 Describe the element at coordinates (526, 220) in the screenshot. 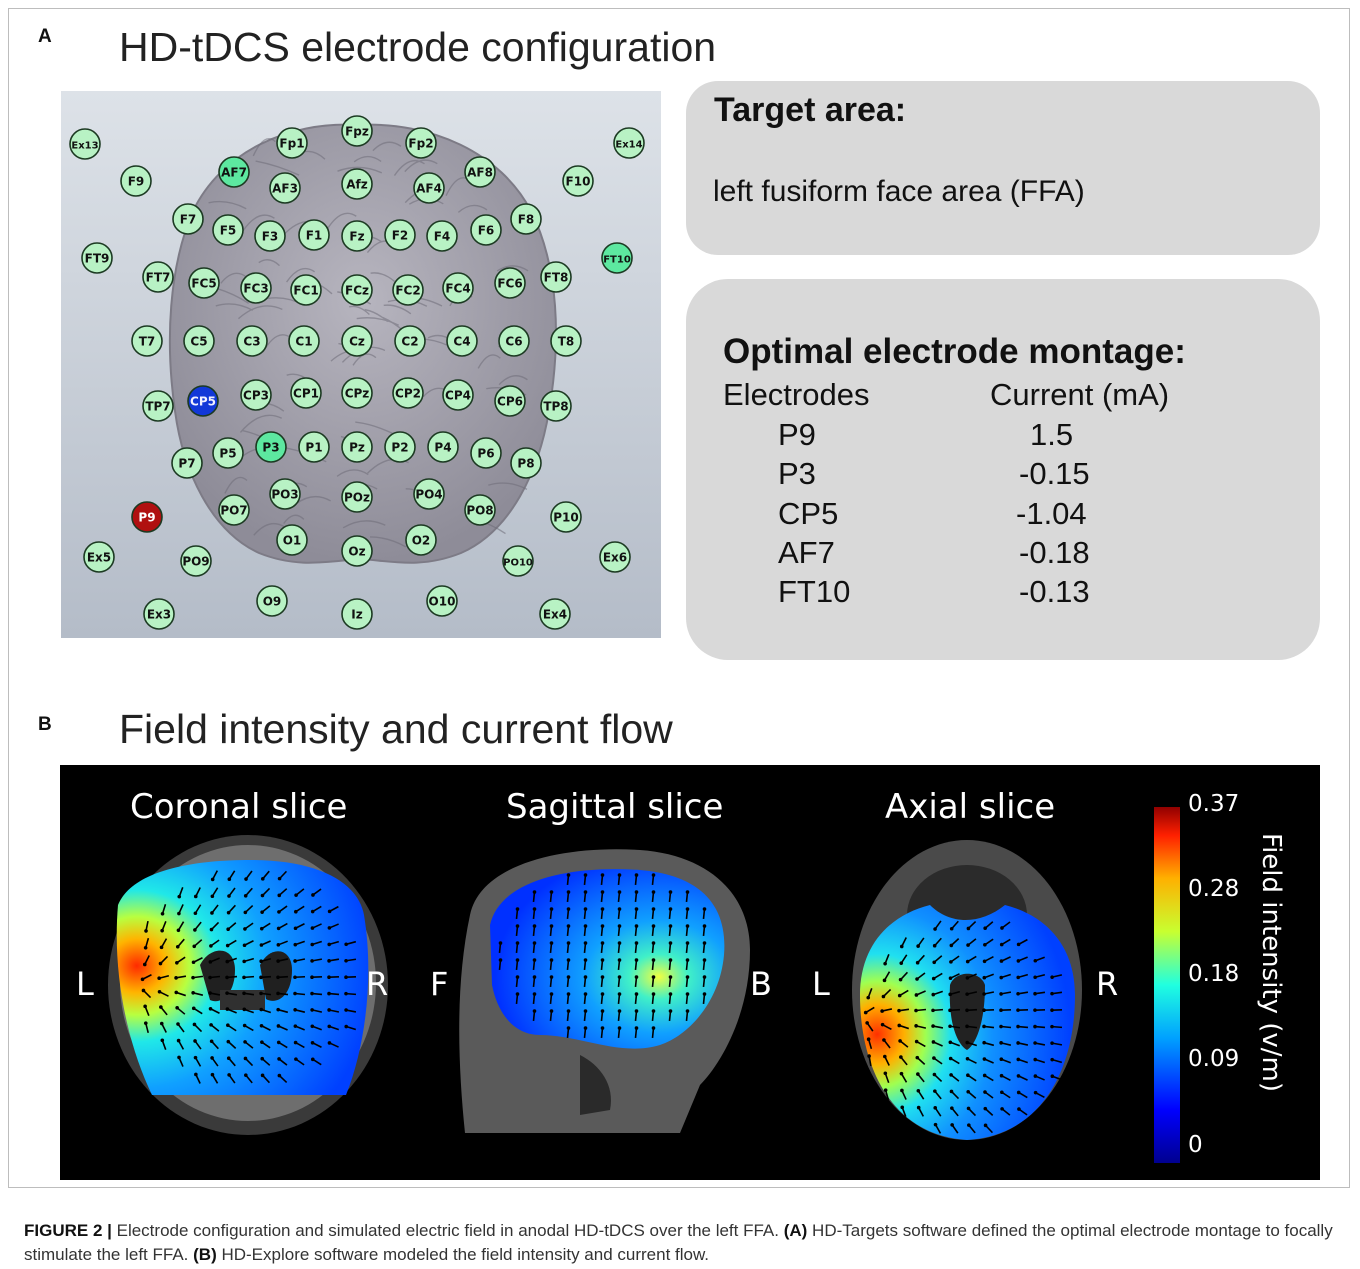

I see `electrode-label: F8` at that location.